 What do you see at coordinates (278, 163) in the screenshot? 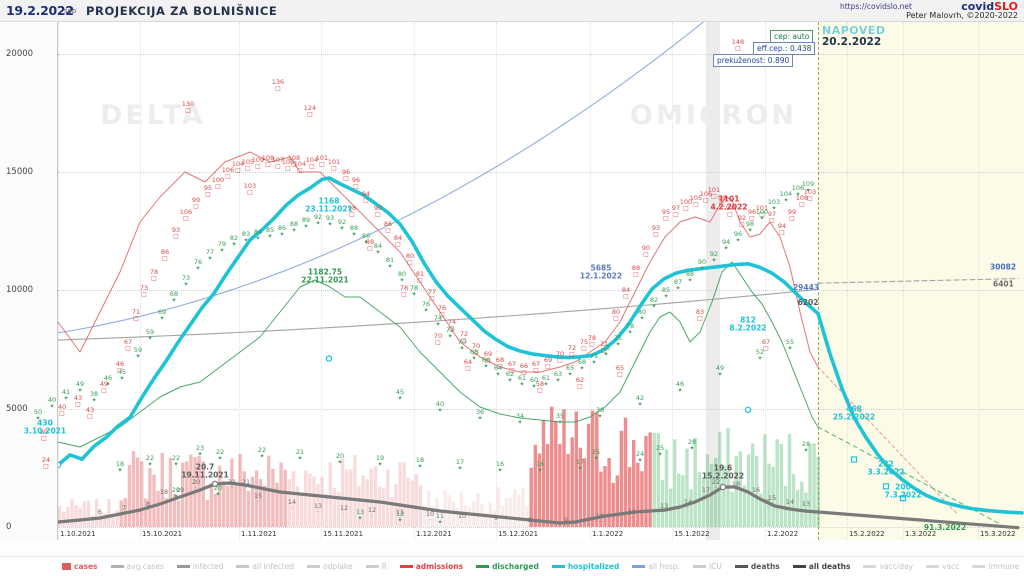
I see `data-point-label: 107 □` at bounding box center [278, 163].